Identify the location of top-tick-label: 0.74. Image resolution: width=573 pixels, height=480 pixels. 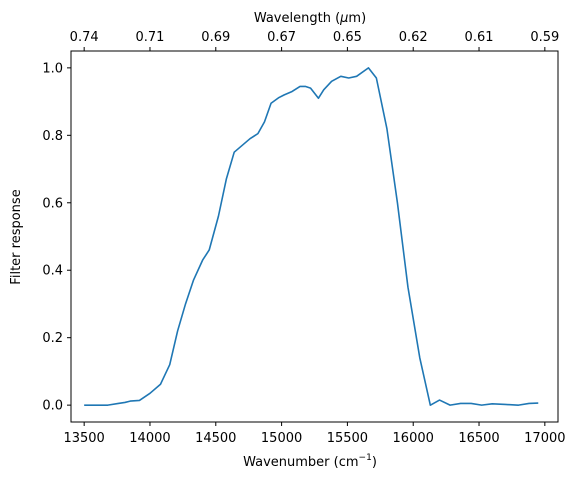
(84, 37).